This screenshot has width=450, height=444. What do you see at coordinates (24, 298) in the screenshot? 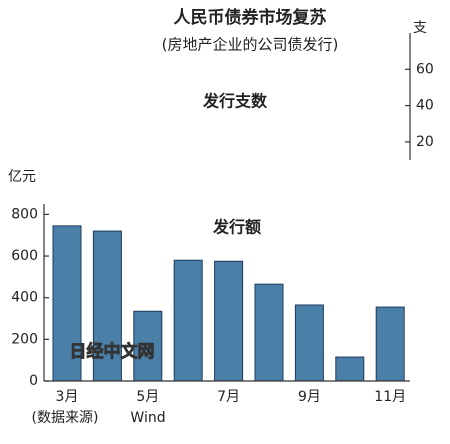
I see `y-tick-label: 400` at bounding box center [24, 298].